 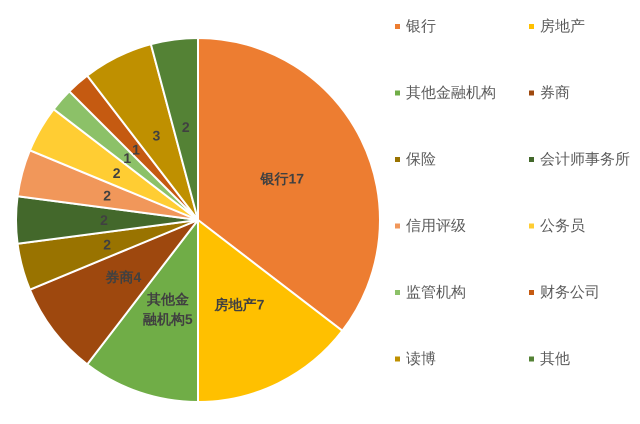 I want to click on legend-label: 其他, so click(x=555, y=359).